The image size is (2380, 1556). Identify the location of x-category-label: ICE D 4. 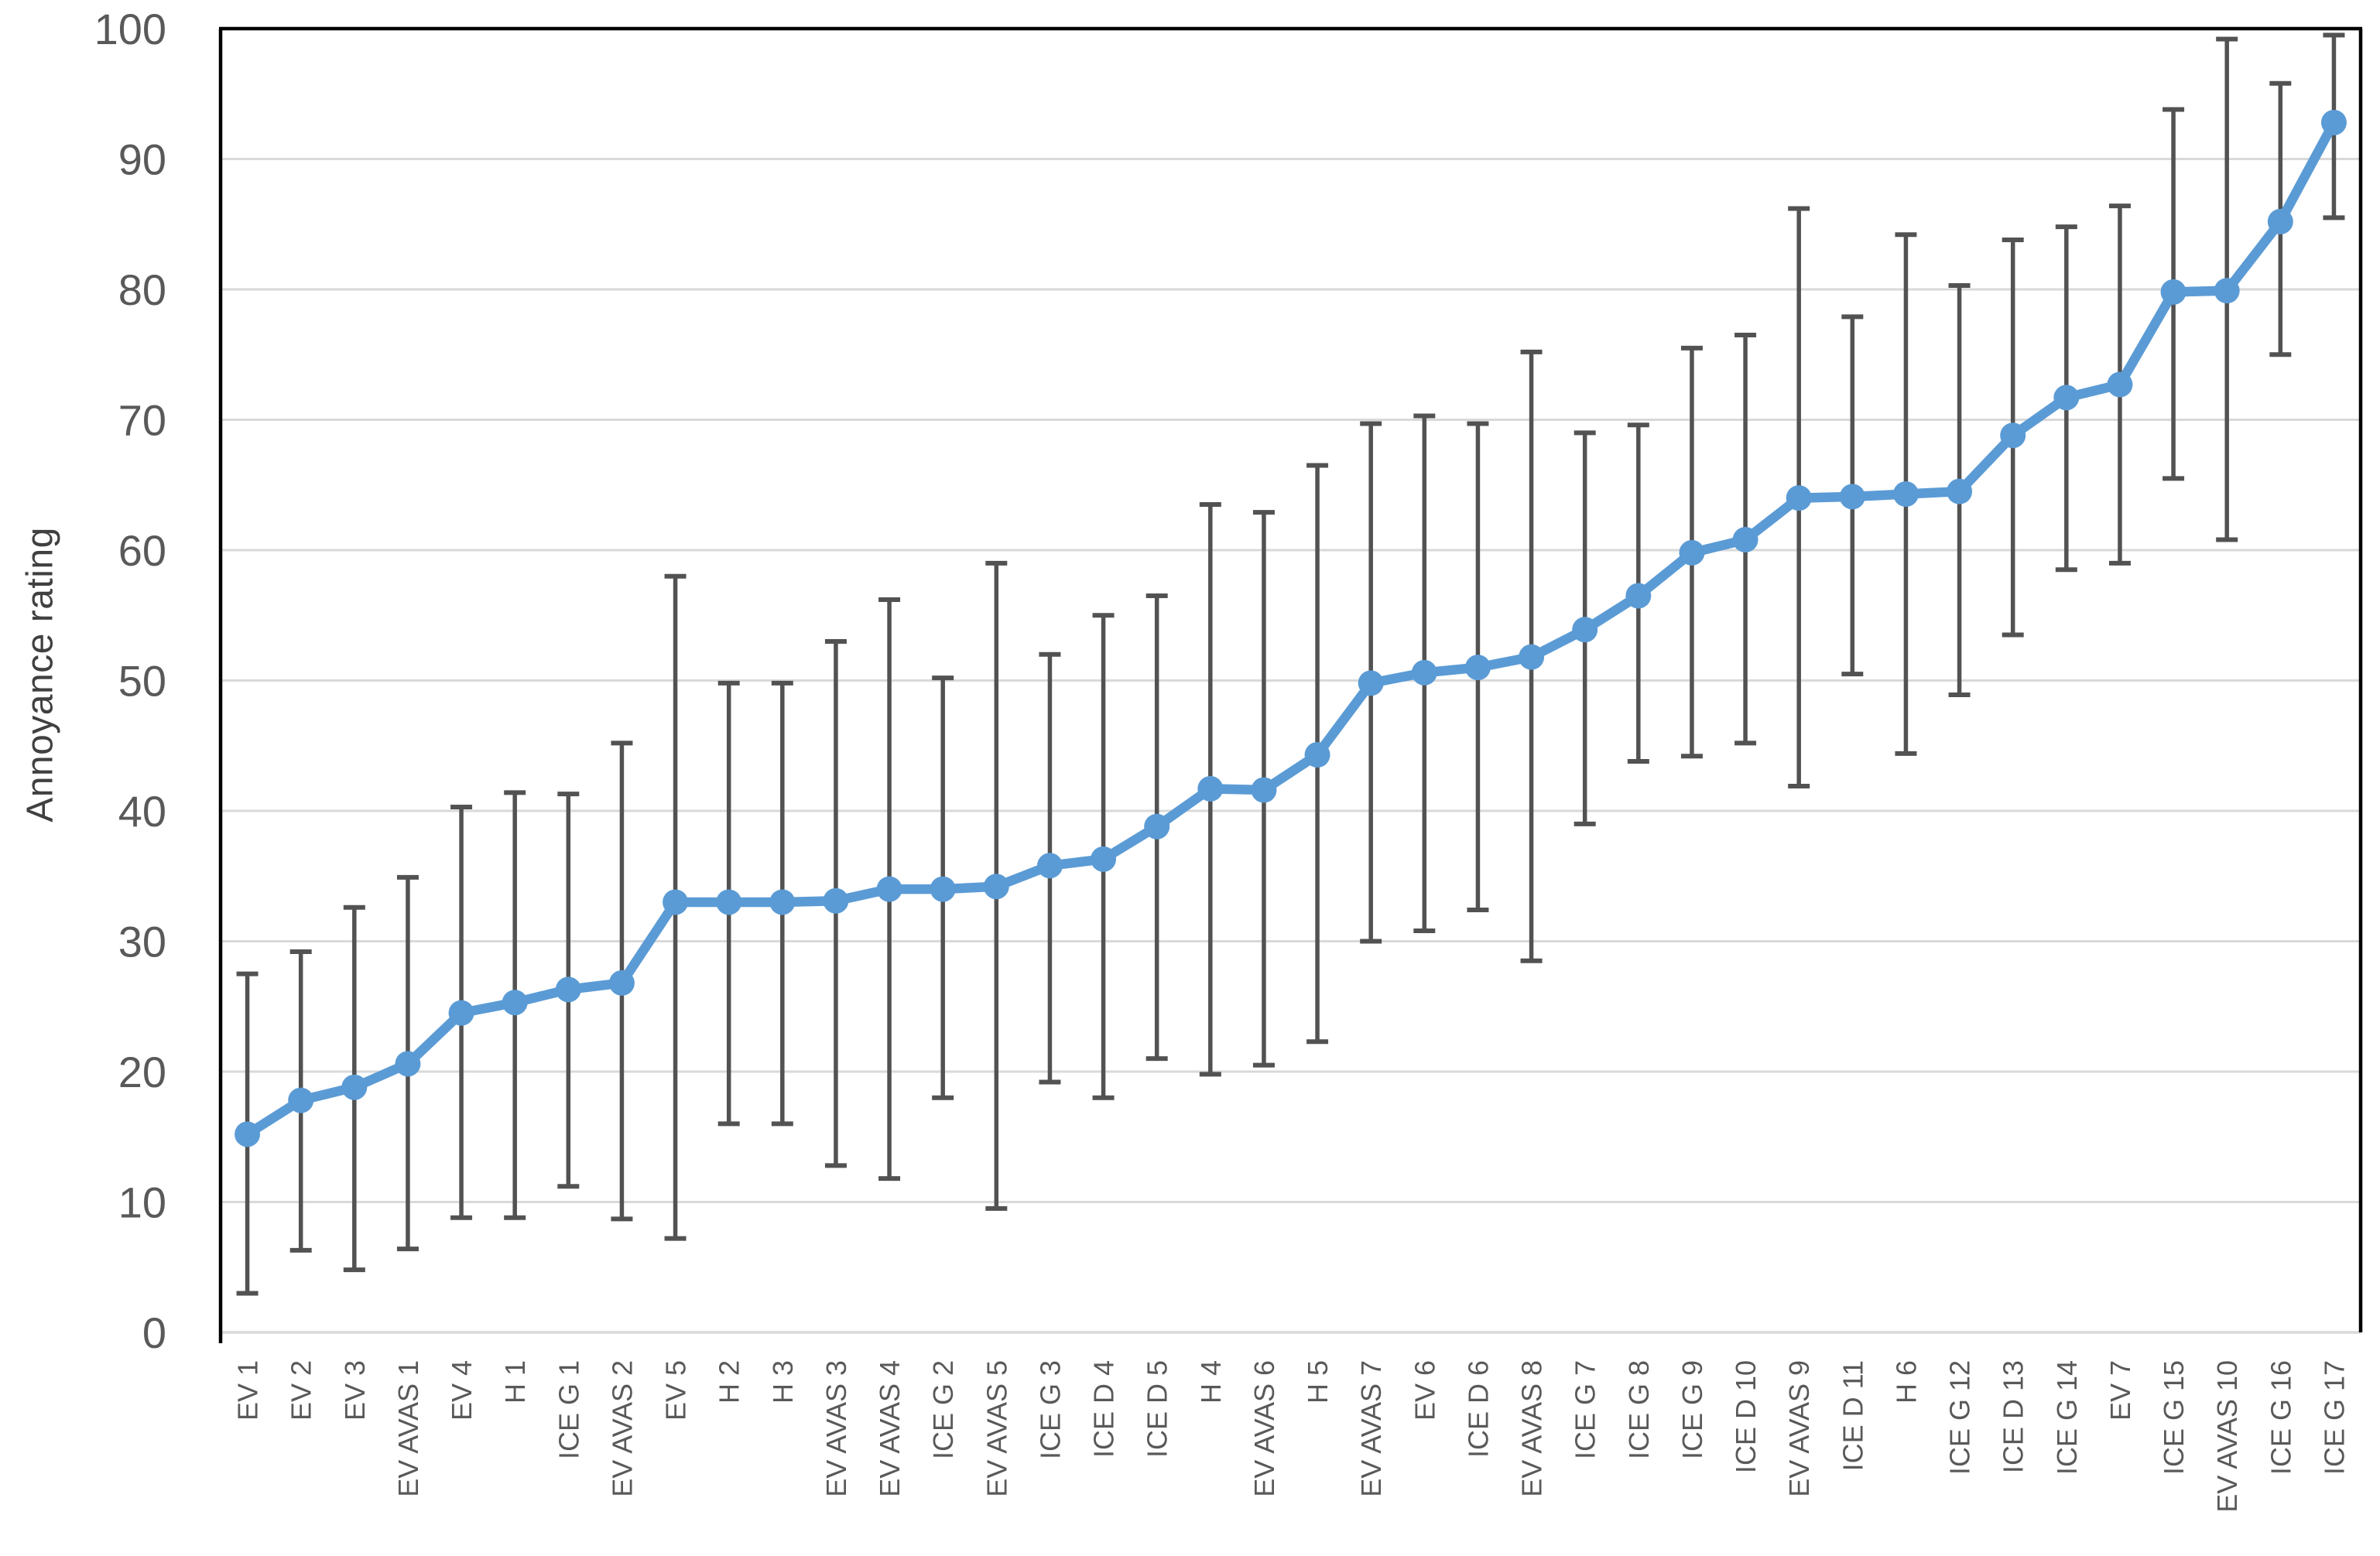
(1104, 1409).